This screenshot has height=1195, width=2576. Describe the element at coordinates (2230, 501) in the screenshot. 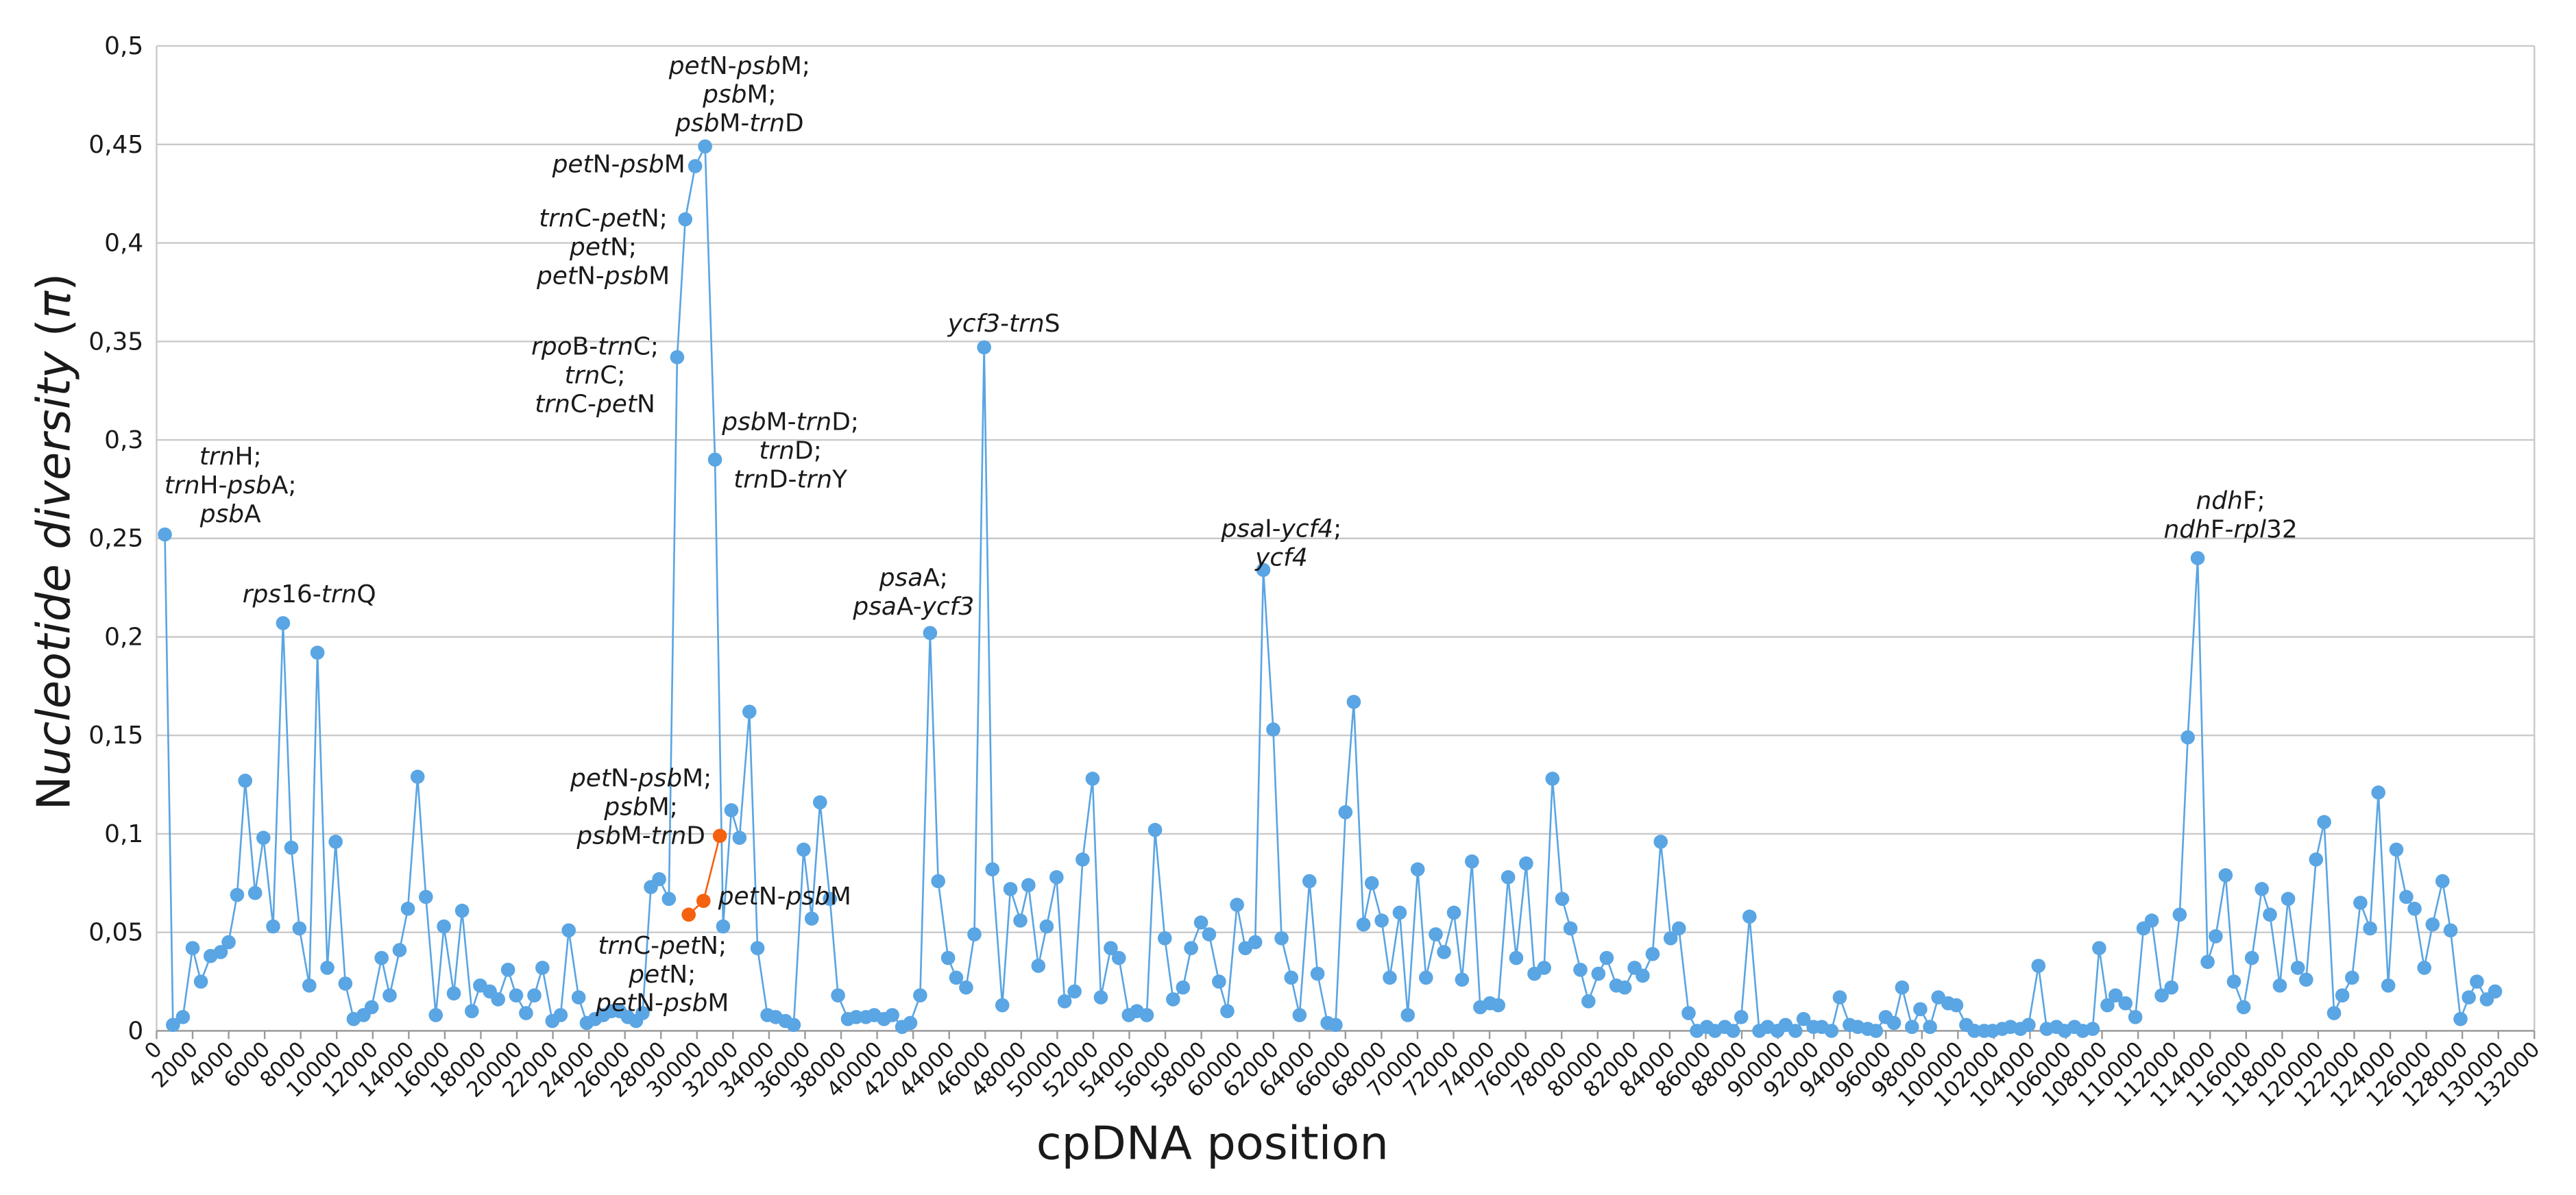

I see `annotation: ndhF;` at that location.